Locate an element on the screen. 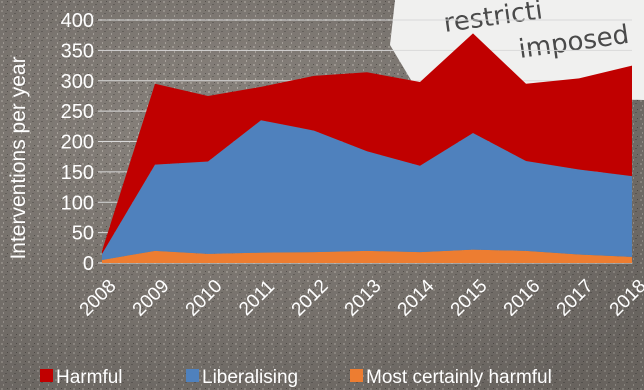 The image size is (644, 390). x-tick-label: 2009 is located at coordinates (151, 298).